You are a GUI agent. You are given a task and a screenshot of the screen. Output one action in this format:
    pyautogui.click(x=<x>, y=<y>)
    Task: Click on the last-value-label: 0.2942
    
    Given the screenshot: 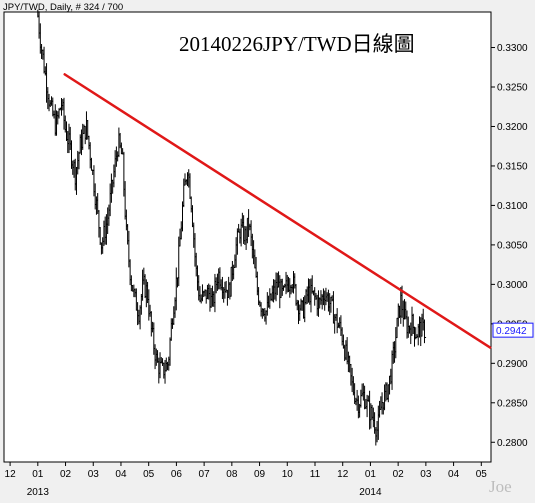 What is the action you would take?
    pyautogui.click(x=511, y=331)
    